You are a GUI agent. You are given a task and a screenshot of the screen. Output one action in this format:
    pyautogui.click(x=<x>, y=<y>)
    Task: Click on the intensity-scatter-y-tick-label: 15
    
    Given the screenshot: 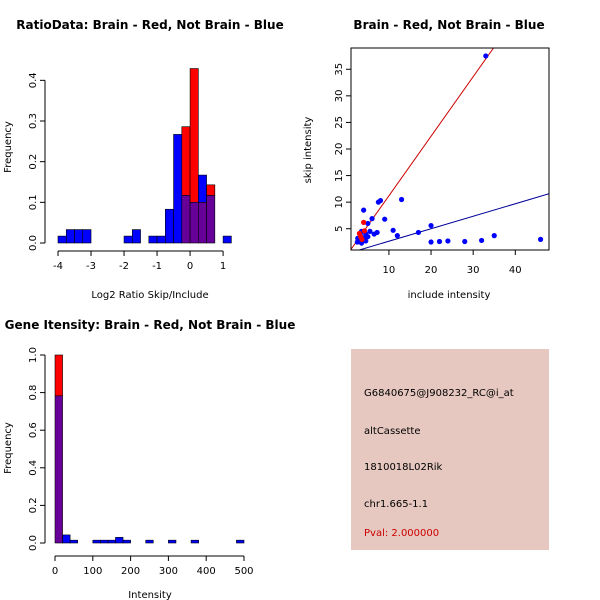 What is the action you would take?
    pyautogui.click(x=339, y=175)
    